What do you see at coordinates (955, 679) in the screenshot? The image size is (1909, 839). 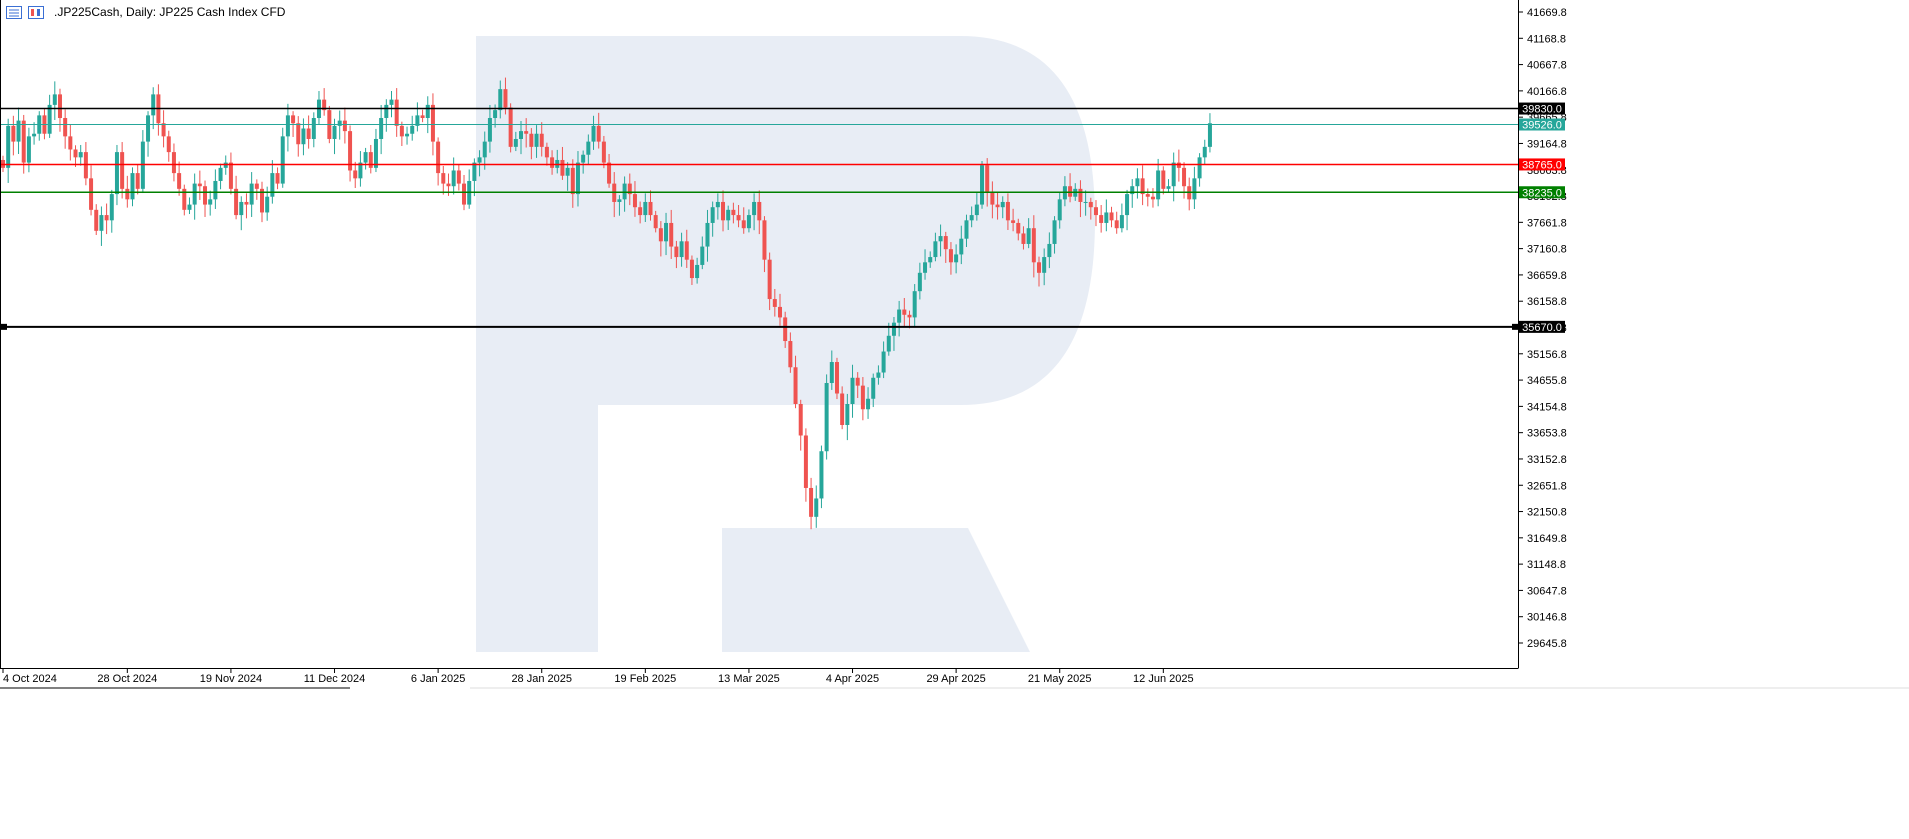 I see `x-tick-label: 29 Apr 2025` at bounding box center [955, 679].